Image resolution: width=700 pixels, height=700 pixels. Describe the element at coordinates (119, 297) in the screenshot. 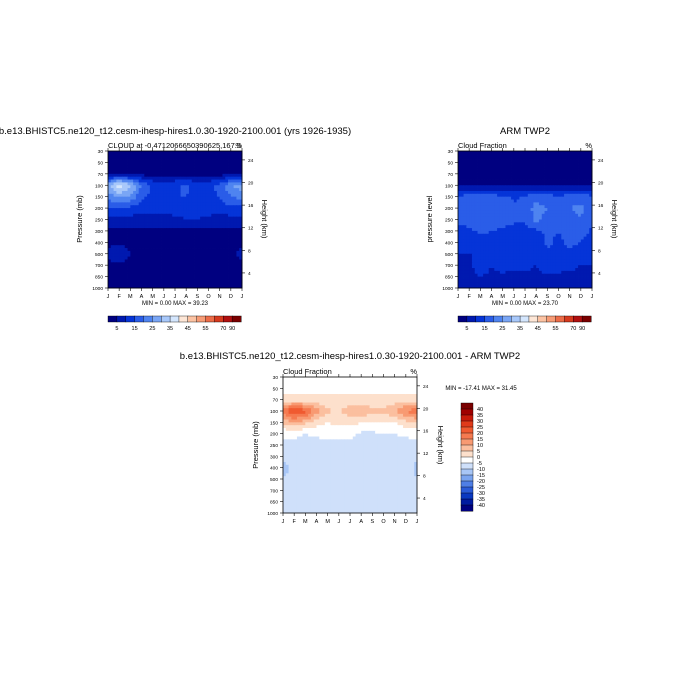

I see `x-tick-label: F` at that location.